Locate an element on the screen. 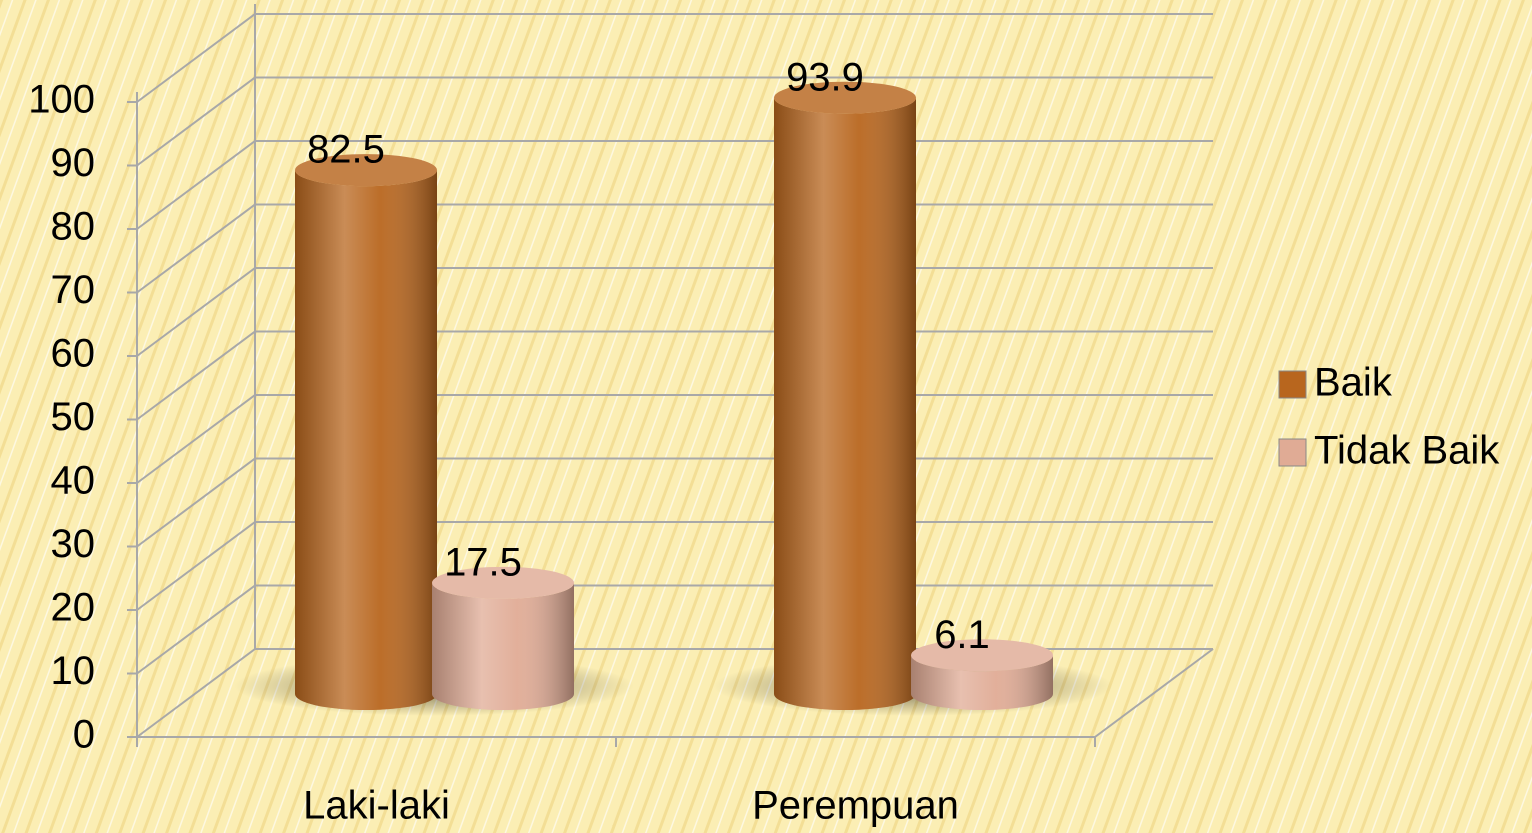  value-label: 6.1 is located at coordinates (962, 635).